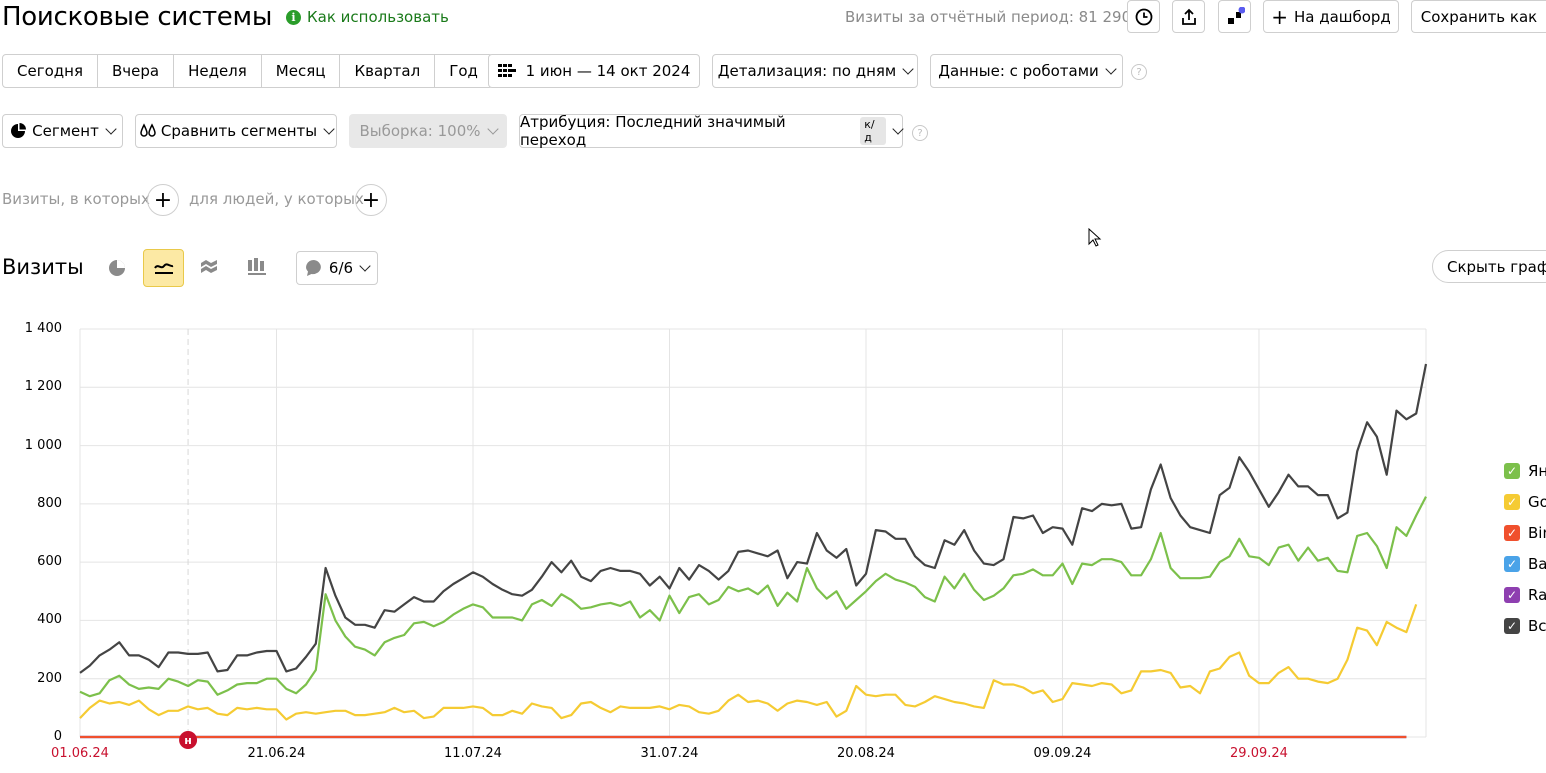  Describe the element at coordinates (301, 71) in the screenshot. I see `period-month: Месяц` at that location.